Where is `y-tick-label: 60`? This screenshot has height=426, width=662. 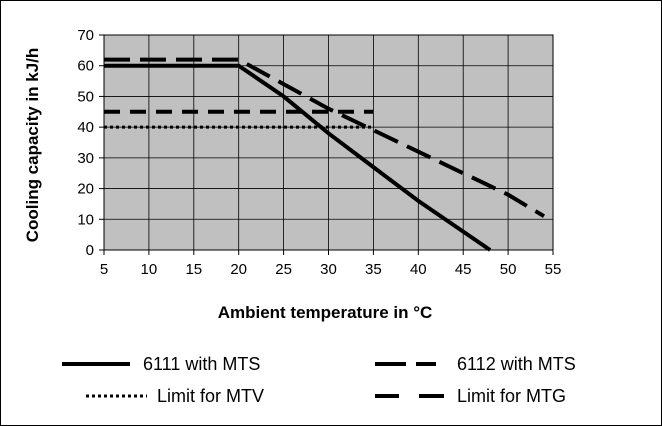 y-tick-label: 60 is located at coordinates (85, 66).